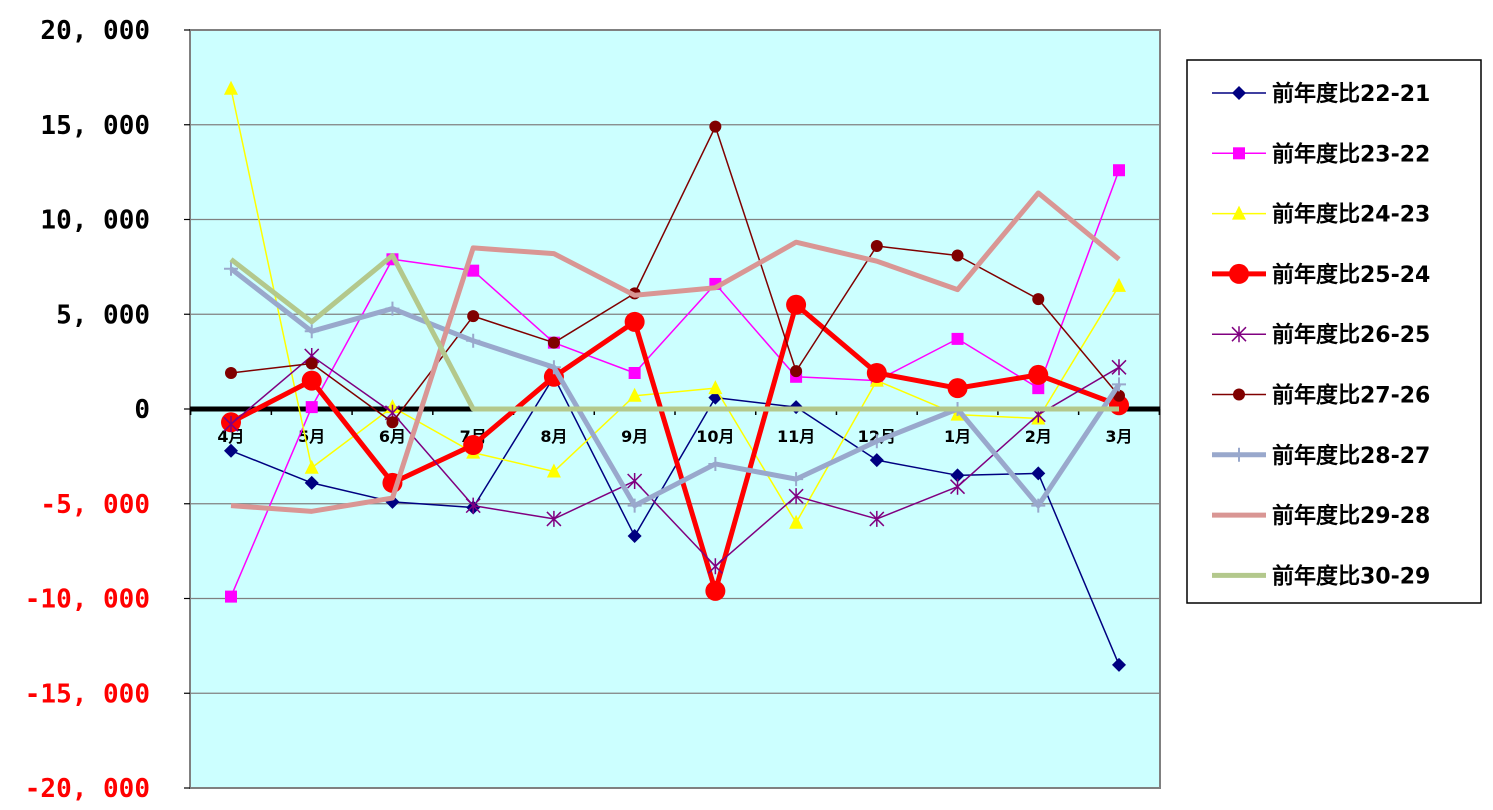 This screenshot has width=1493, height=810. Describe the element at coordinates (392, 436) in the screenshot. I see `x-tick-label: 6月` at that location.